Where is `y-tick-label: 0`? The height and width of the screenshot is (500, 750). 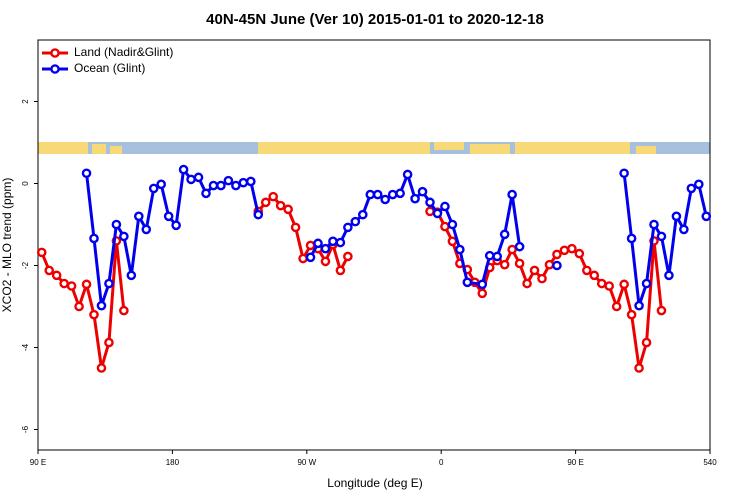 y-tick-label: 0 is located at coordinates (25, 183).